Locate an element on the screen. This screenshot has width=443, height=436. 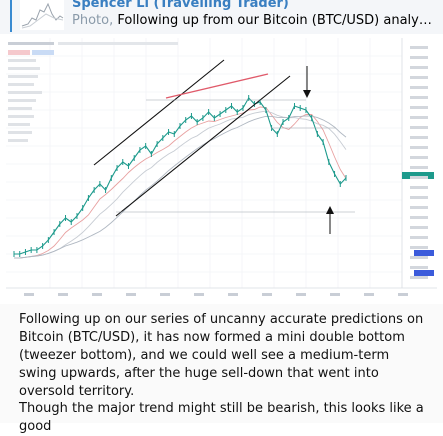
reply-author: Spencer Li (Travelling Trader) is located at coordinates (180, 5).